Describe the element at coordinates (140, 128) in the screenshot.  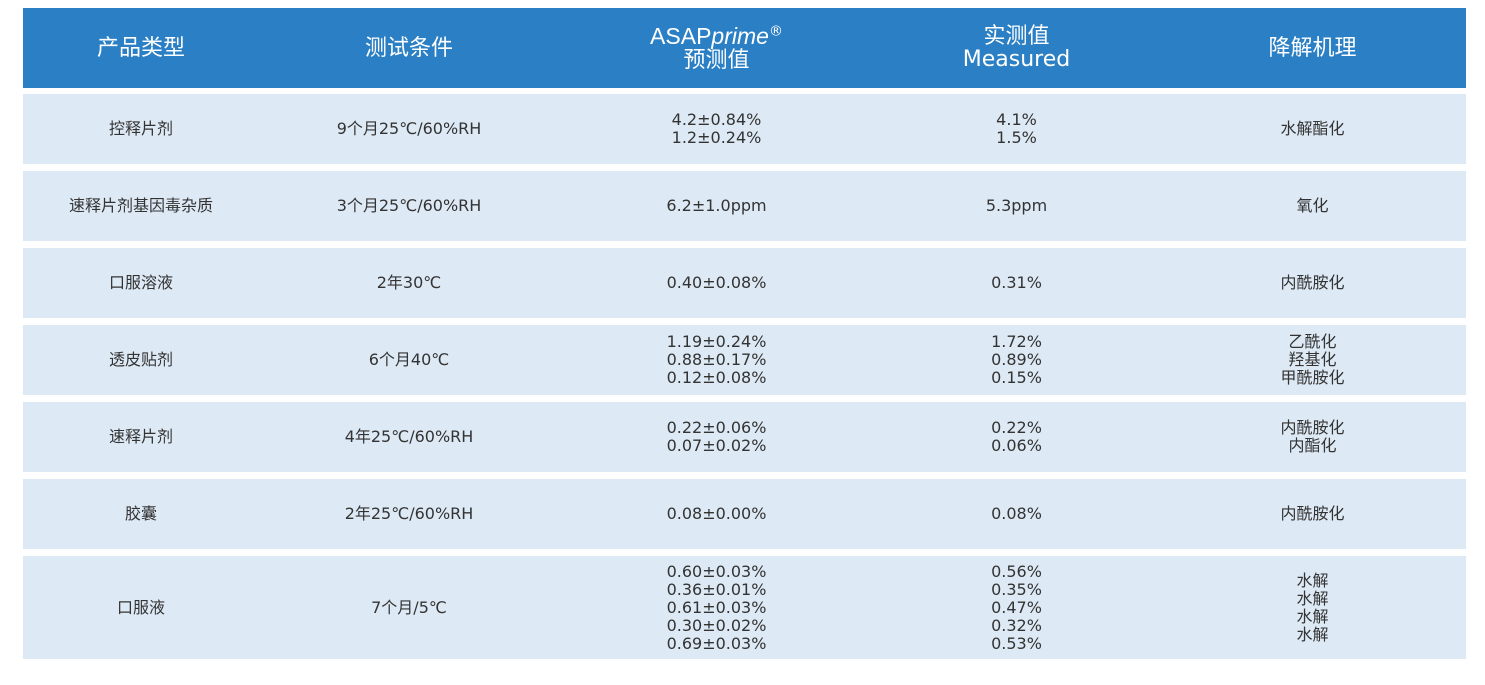
I see `cell-product-type: 控释片剂` at that location.